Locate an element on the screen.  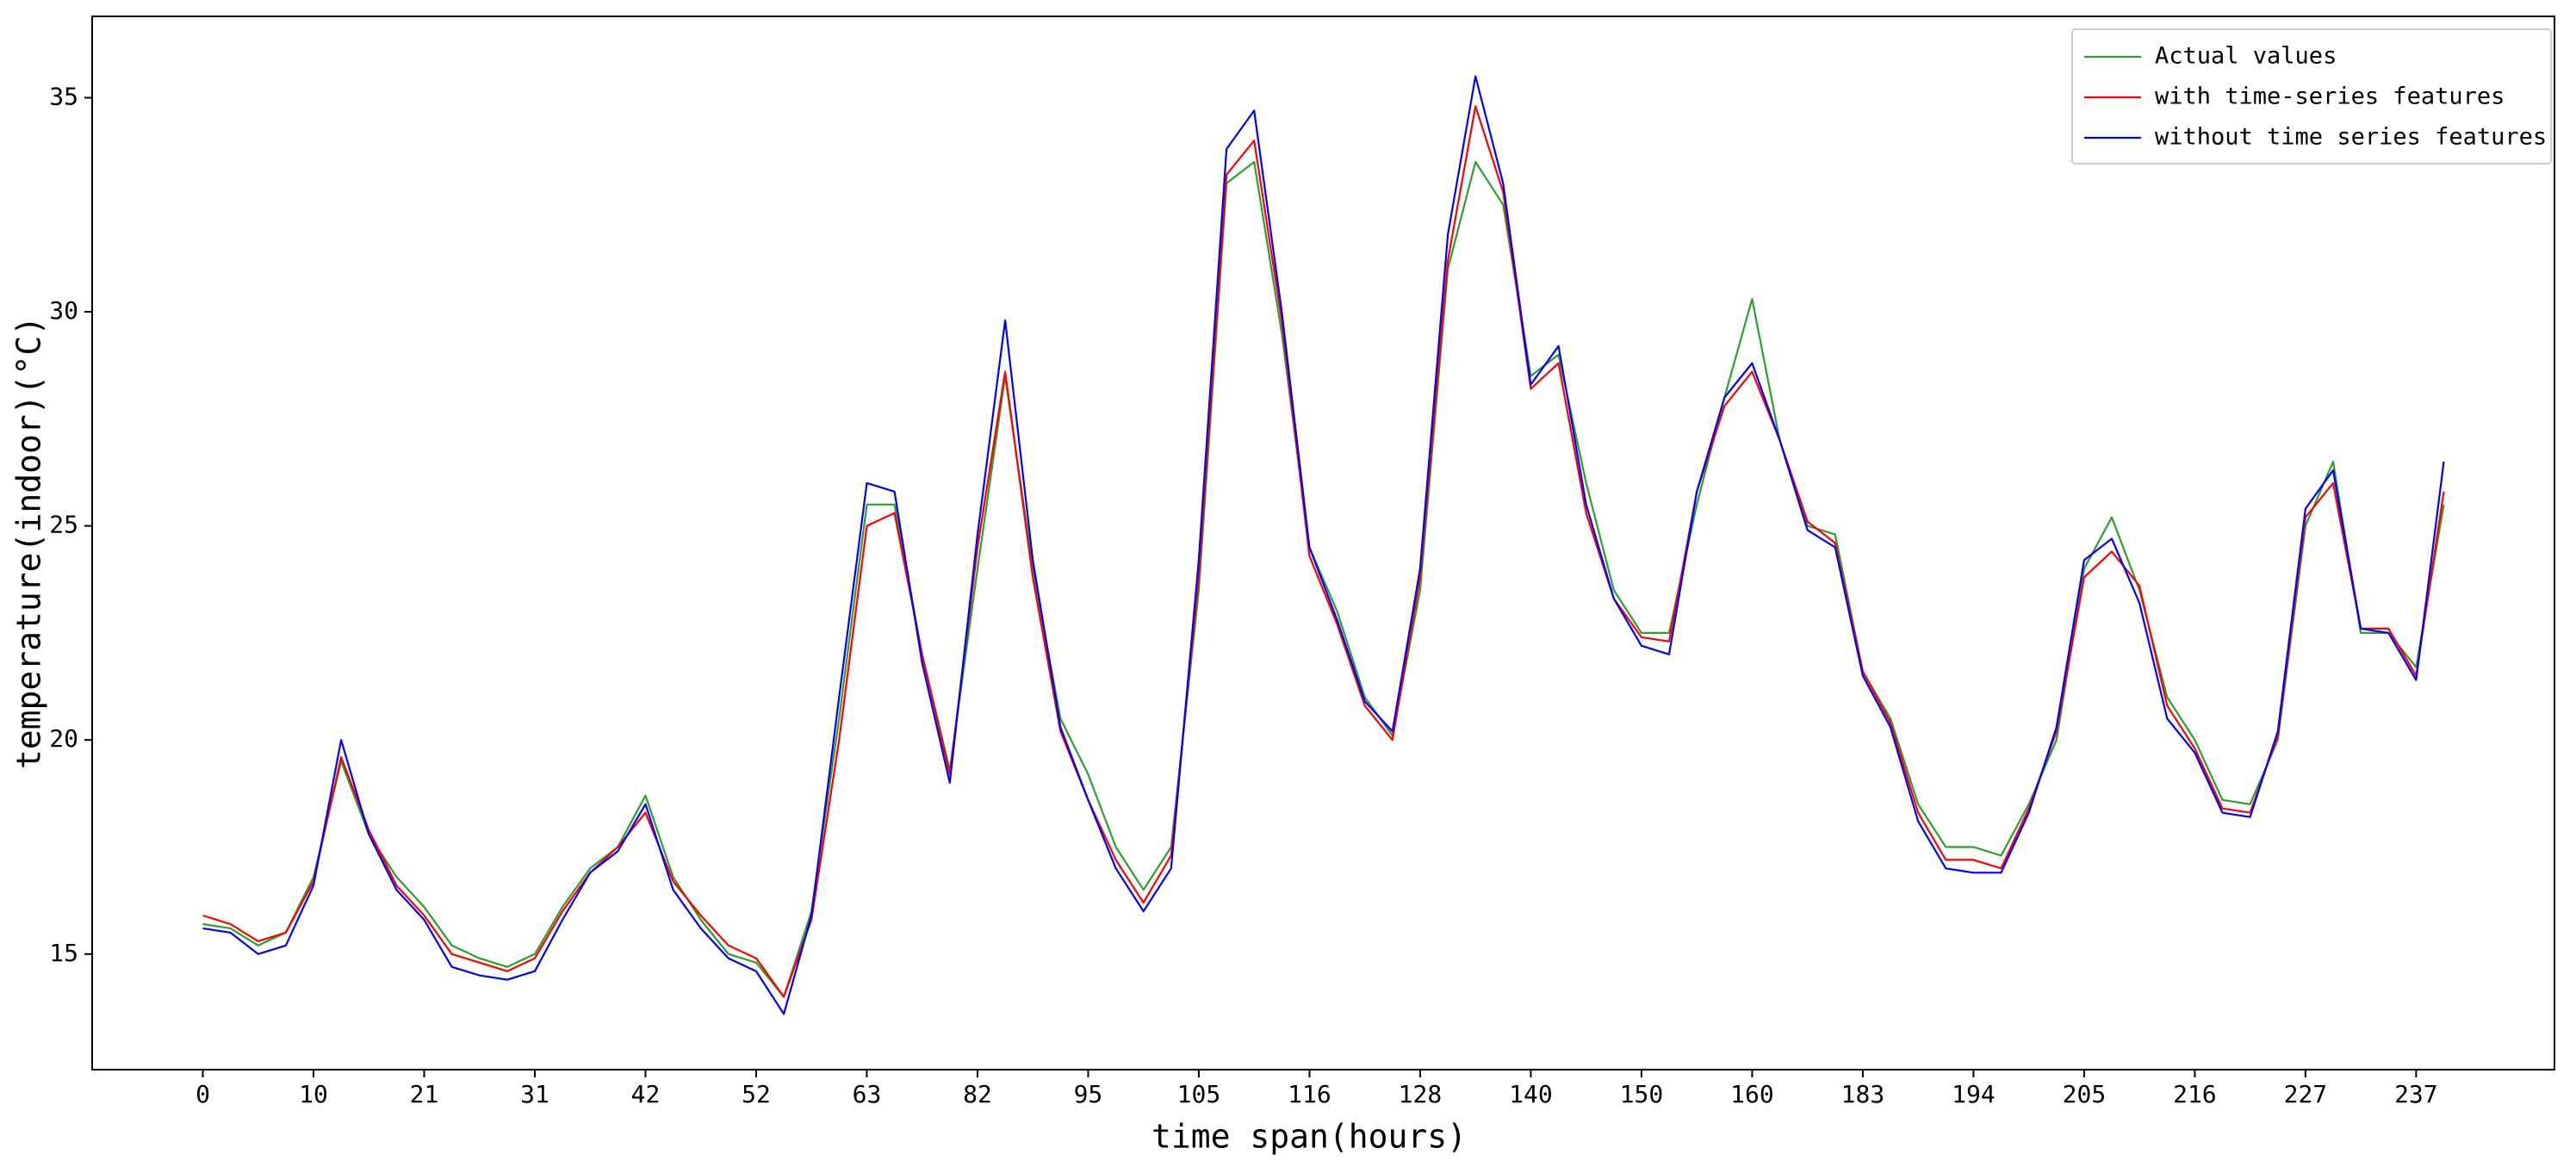
legend-label: without time series features is located at coordinates (2351, 138).